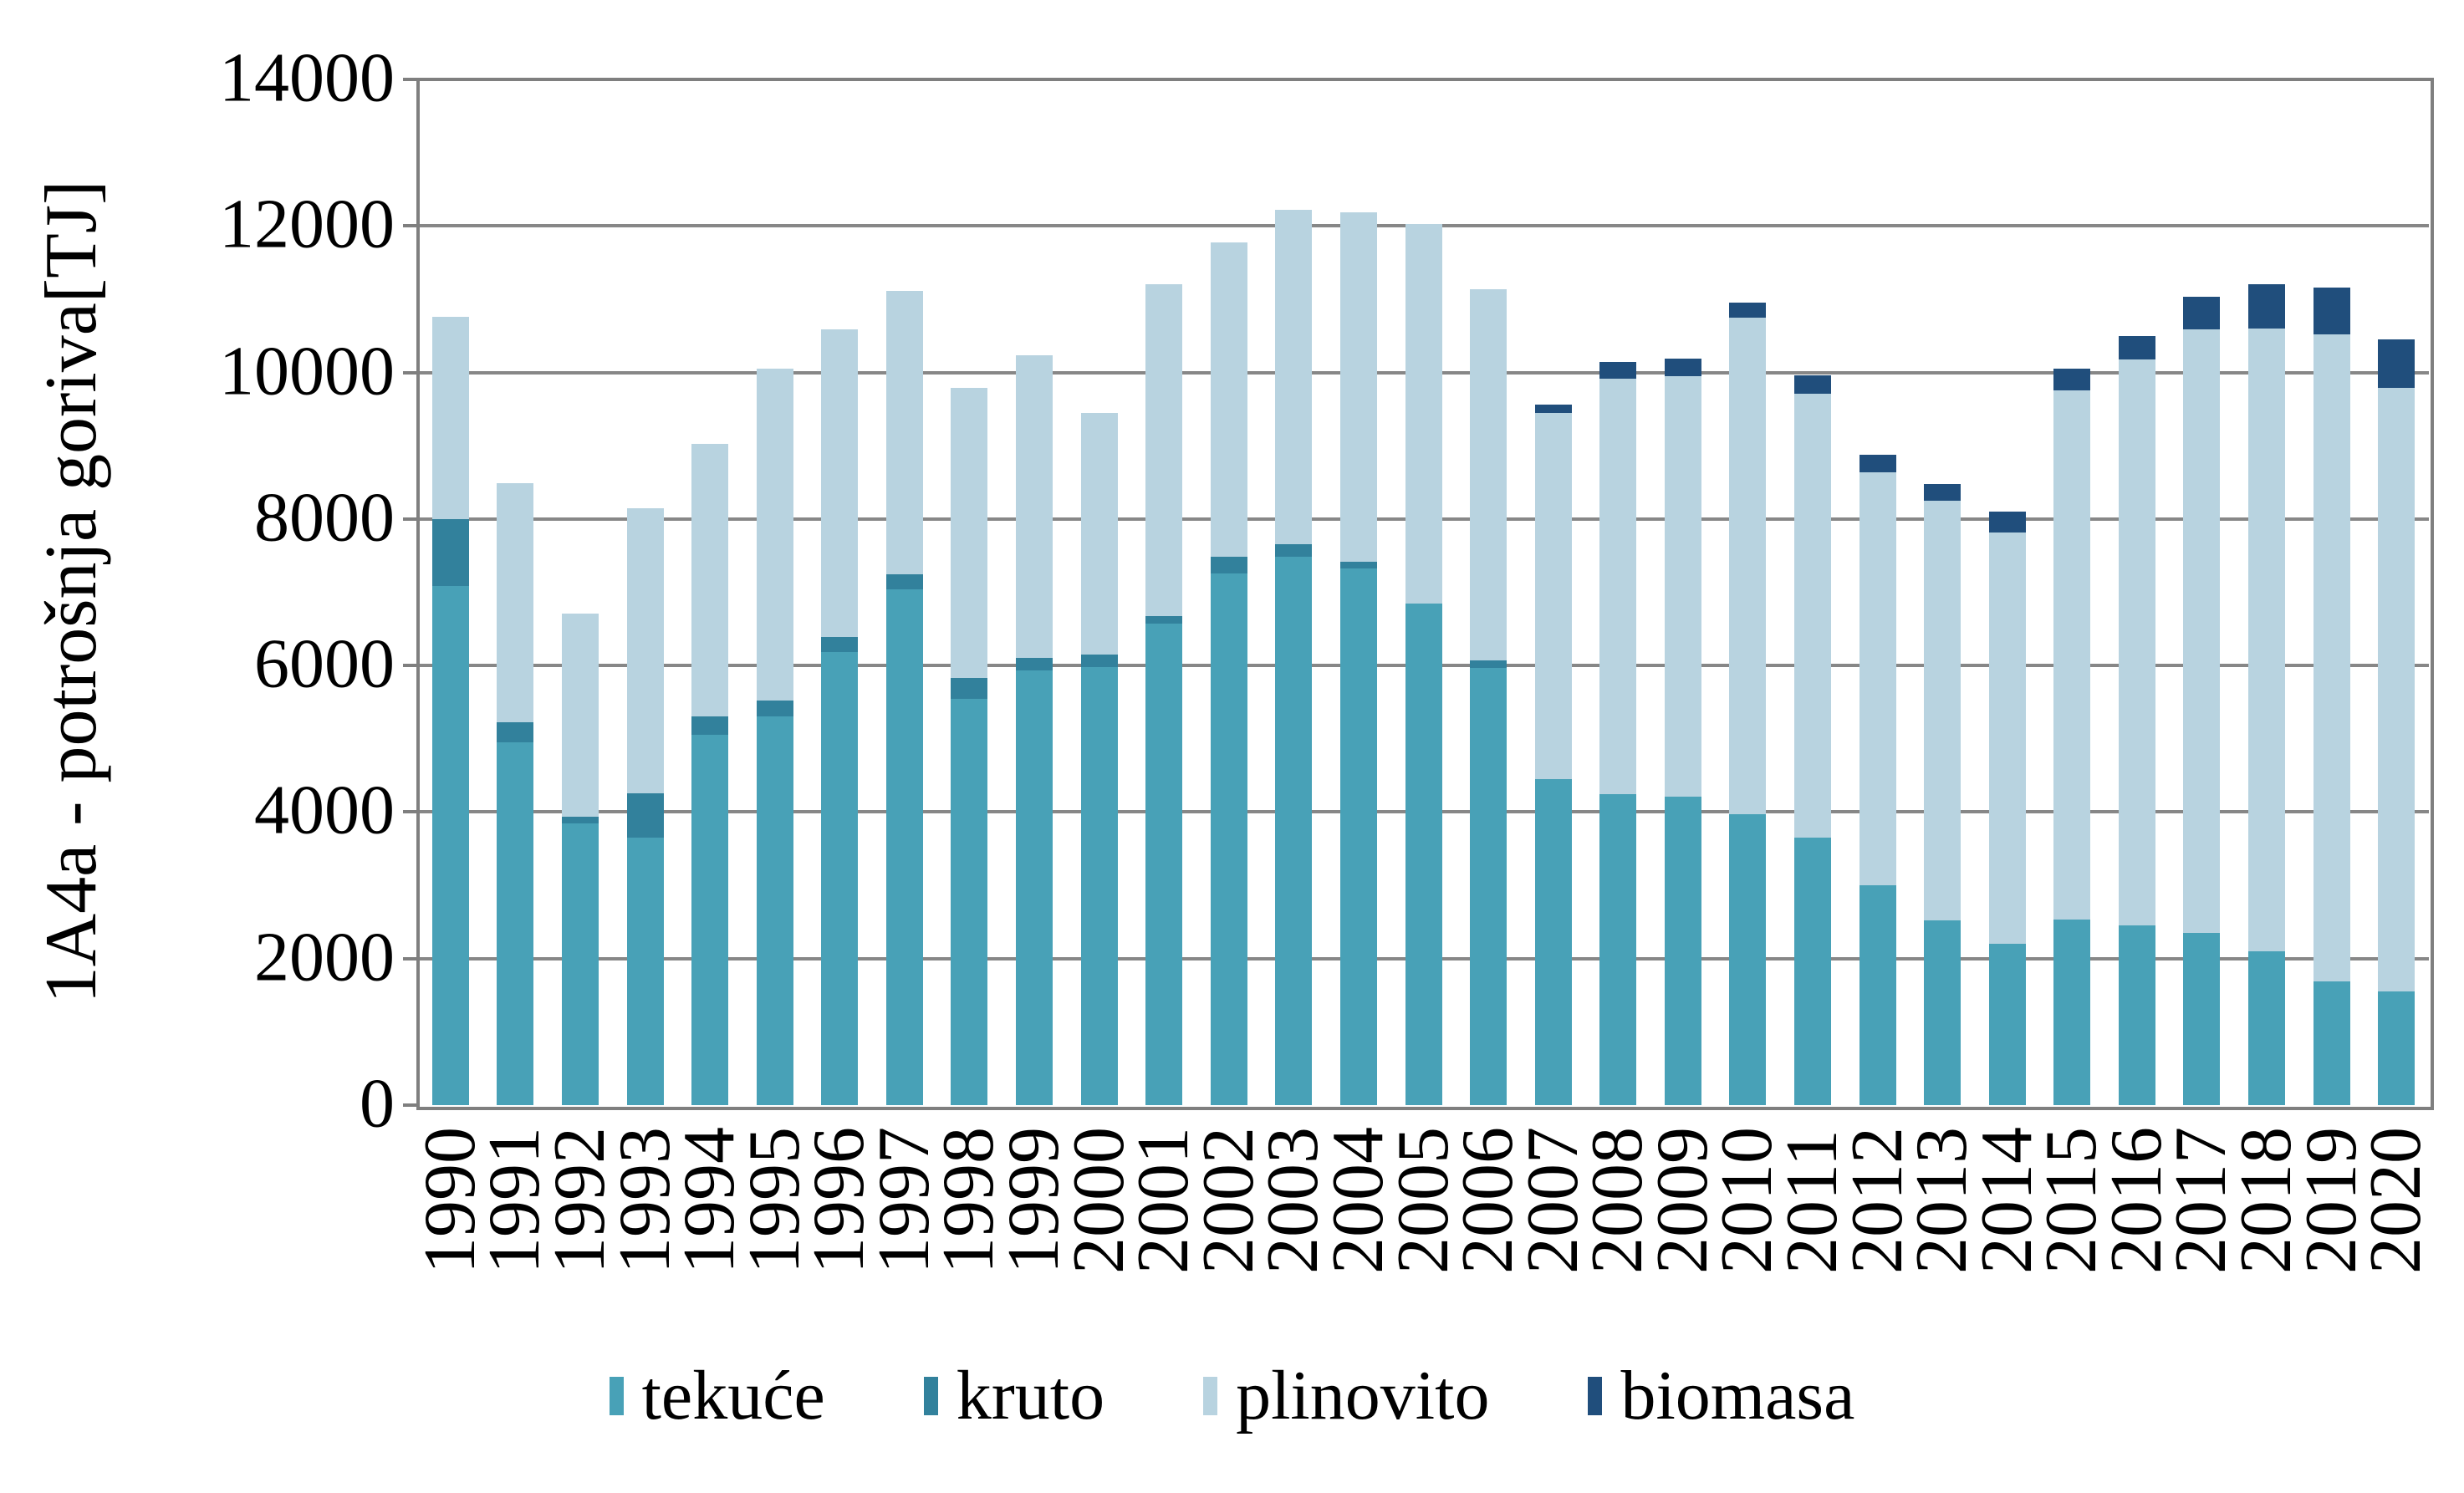 Image resolution: width=2464 pixels, height=1493 pixels. What do you see at coordinates (2267, 1027) in the screenshot?
I see `bar-2018-tekuće` at bounding box center [2267, 1027].